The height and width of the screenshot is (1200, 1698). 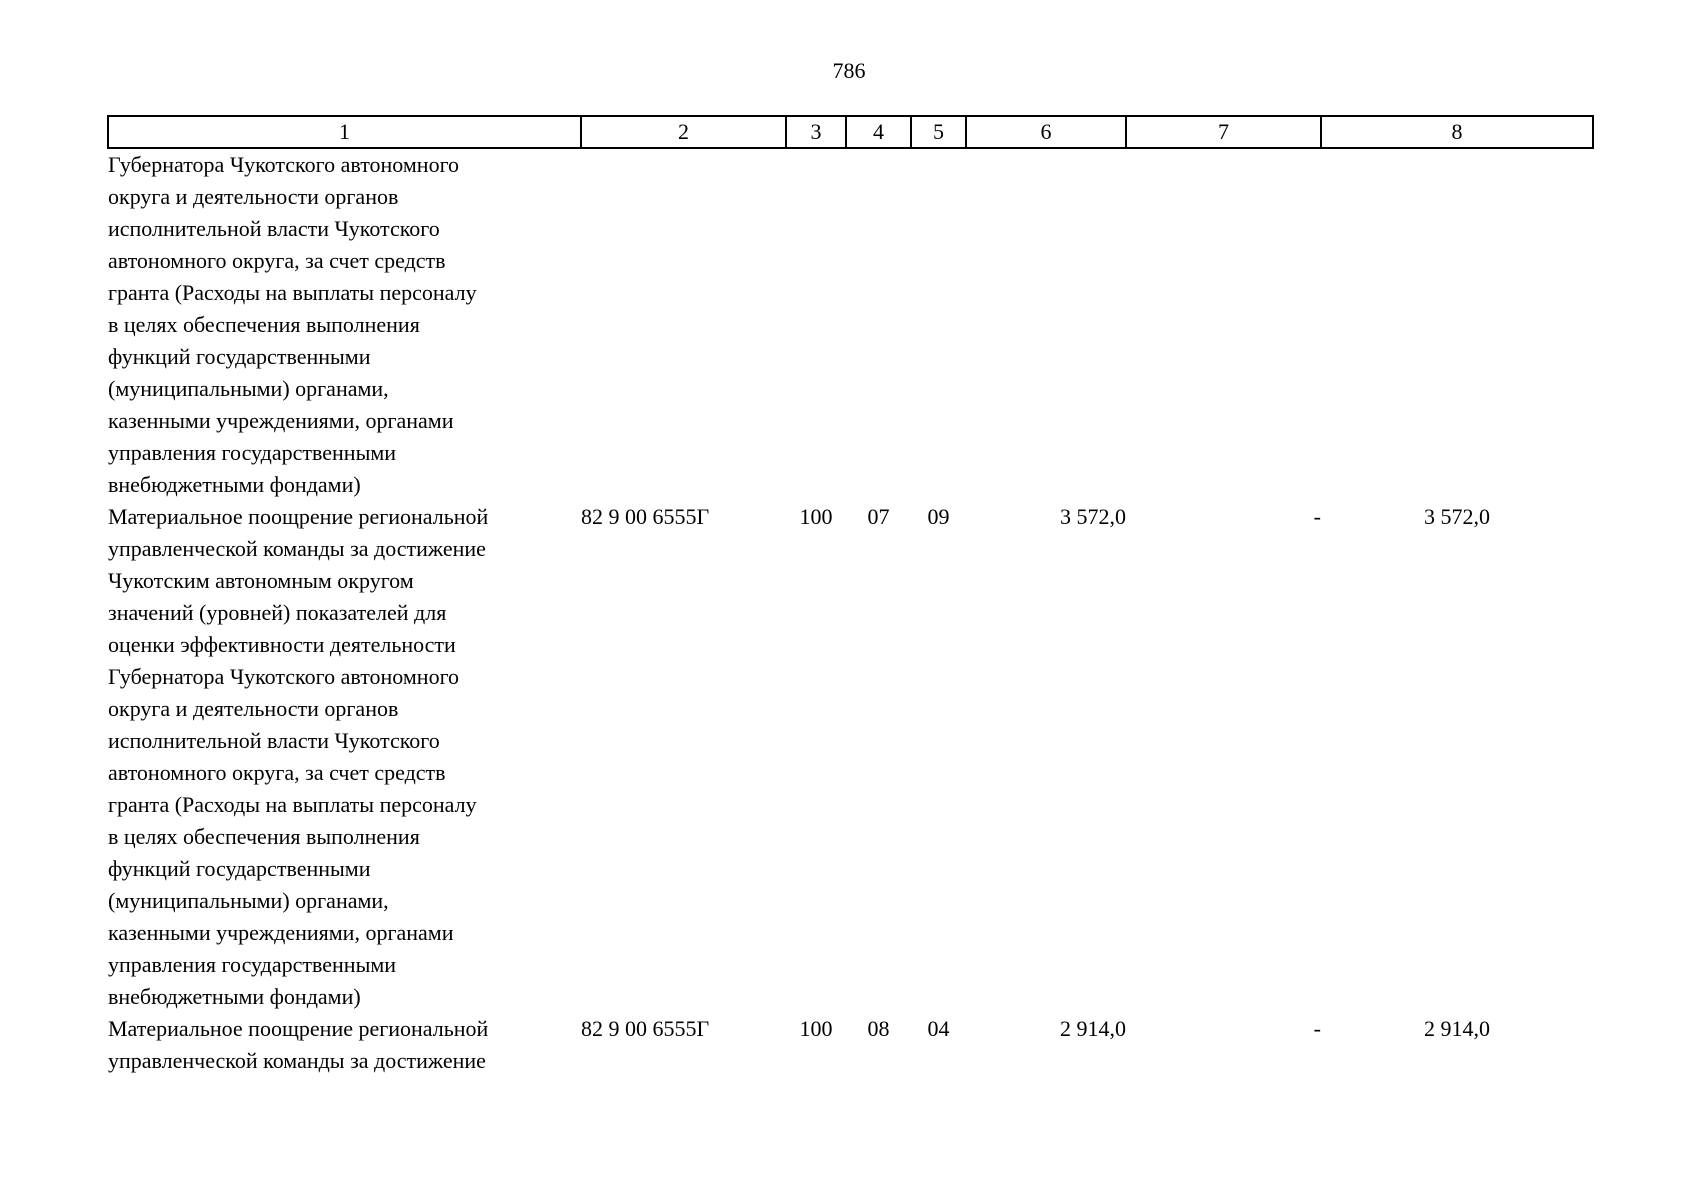 I want to click on cell-amount-8: 2 914,0, so click(x=1457, y=1028).